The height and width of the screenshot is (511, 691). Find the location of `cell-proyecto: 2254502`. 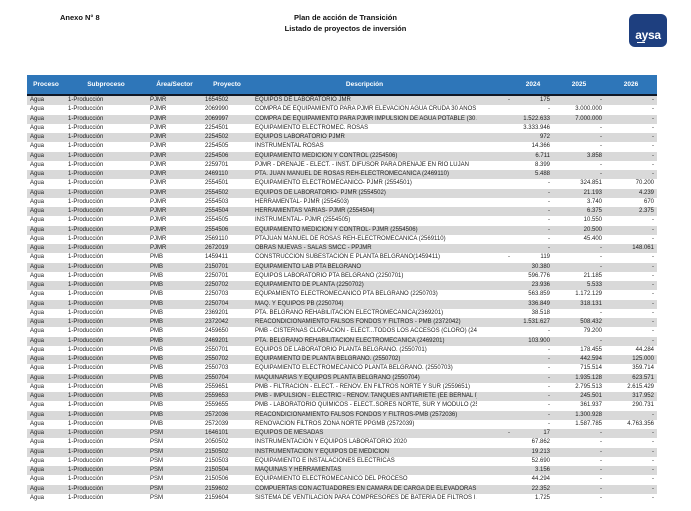

cell-proyecto: 2254502 is located at coordinates (227, 138).